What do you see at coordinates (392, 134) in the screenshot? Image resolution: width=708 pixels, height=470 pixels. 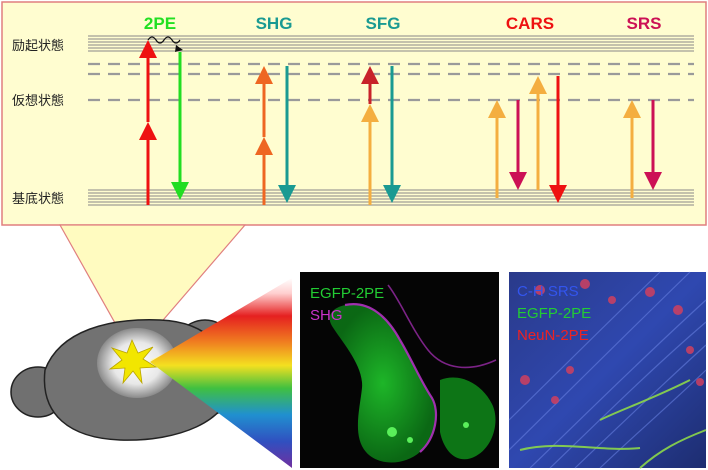 I see `arrow-sfg-emission` at bounding box center [392, 134].